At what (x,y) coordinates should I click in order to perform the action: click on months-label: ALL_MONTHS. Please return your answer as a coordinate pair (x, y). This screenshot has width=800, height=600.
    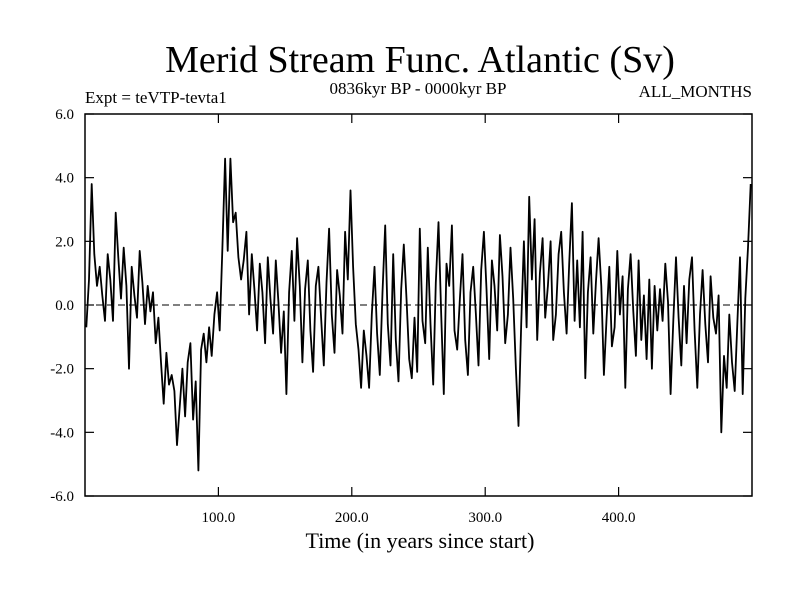
    Looking at the image, I should click on (695, 91).